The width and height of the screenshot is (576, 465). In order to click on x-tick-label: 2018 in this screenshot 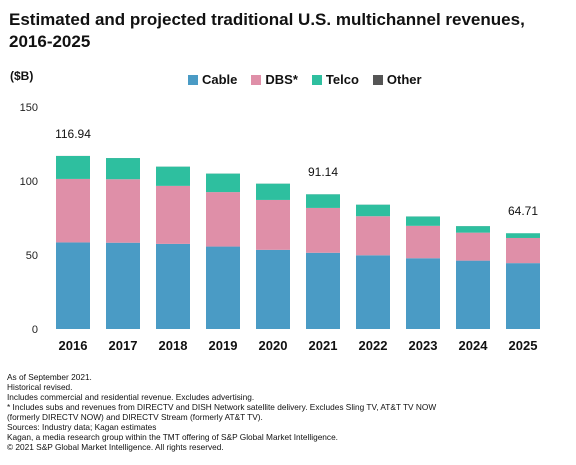, I will do `click(173, 345)`.